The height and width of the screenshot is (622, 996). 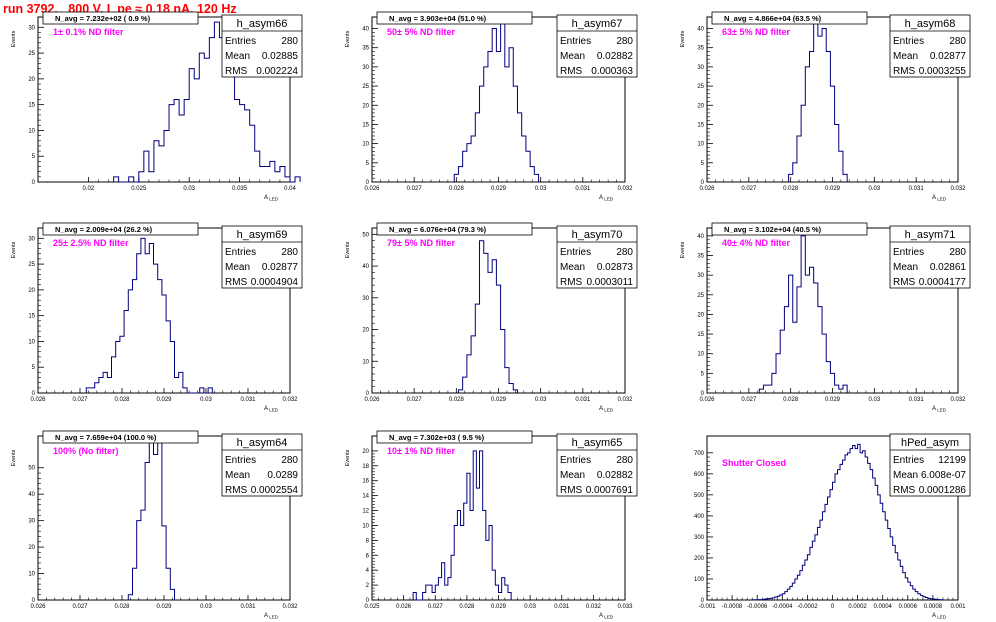 I want to click on y-tick-label: 35, so click(x=700, y=257).